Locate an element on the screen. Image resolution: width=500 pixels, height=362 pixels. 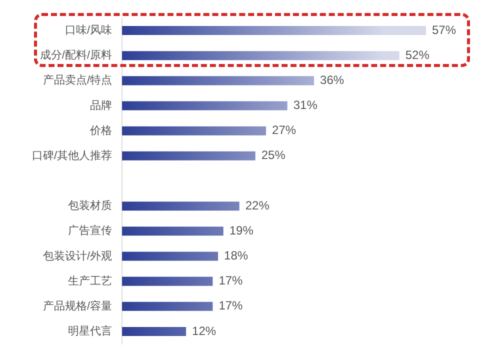
data-label: 12% is located at coordinates (204, 331).